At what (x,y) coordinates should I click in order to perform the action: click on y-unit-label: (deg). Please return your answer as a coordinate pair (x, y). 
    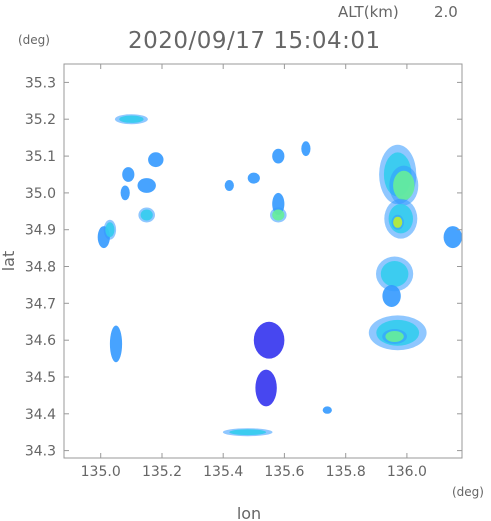
    Looking at the image, I should click on (34, 40).